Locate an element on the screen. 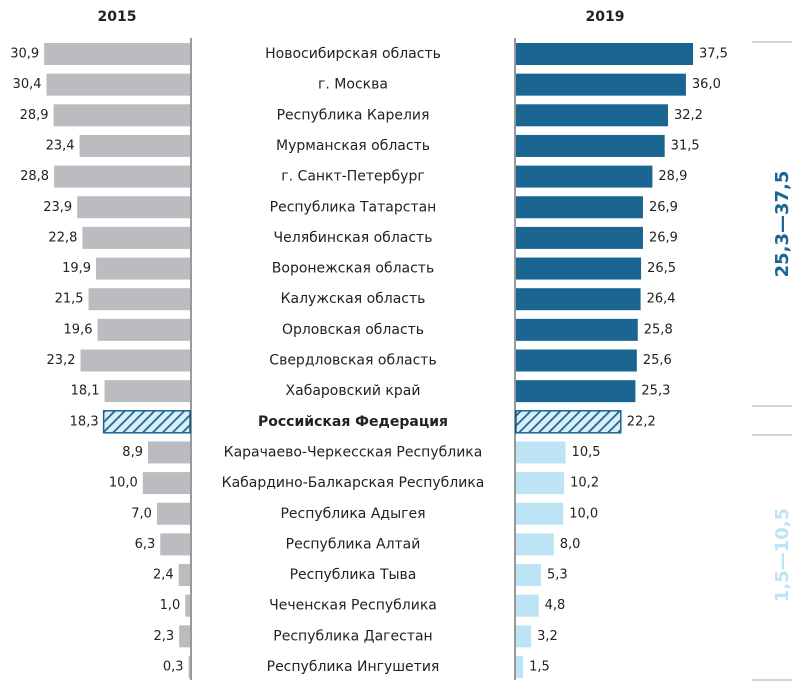  category-label: Карачаево-Черкесская Республика is located at coordinates (353, 452).